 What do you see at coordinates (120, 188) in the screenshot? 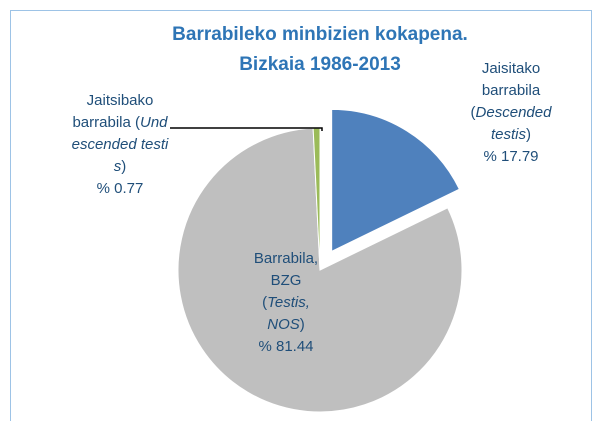
I see `value-label: % 0.77` at bounding box center [120, 188].